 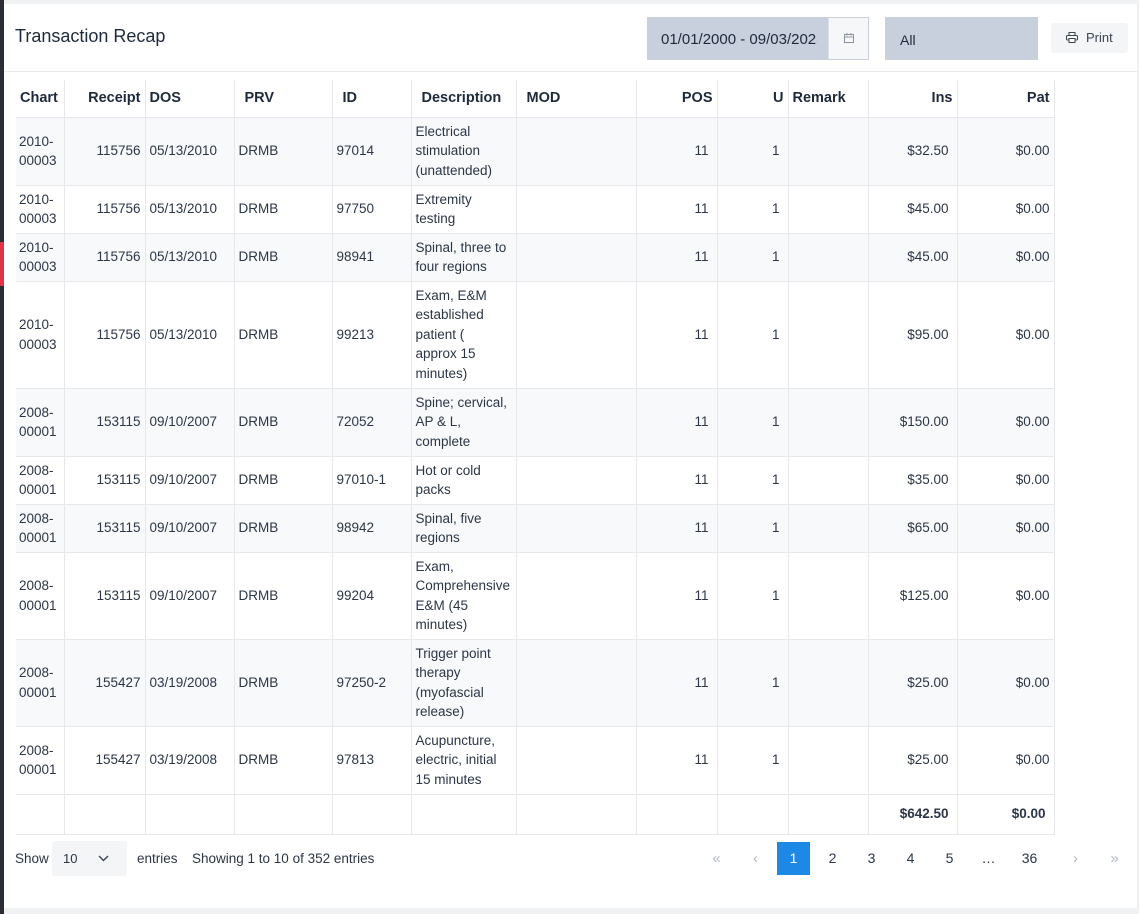 I want to click on page-title: Transaction Recap, so click(x=90, y=36).